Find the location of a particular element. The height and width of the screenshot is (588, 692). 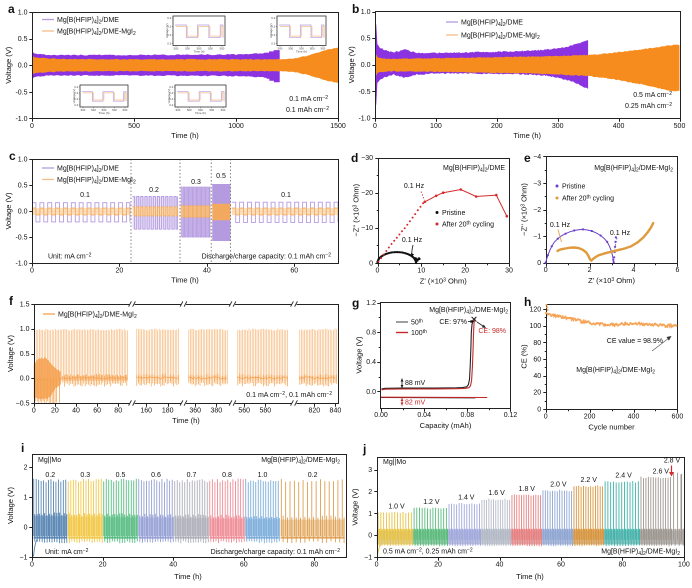

svg-text: 0.1 mA cm−2 is located at coordinates (308, 99).